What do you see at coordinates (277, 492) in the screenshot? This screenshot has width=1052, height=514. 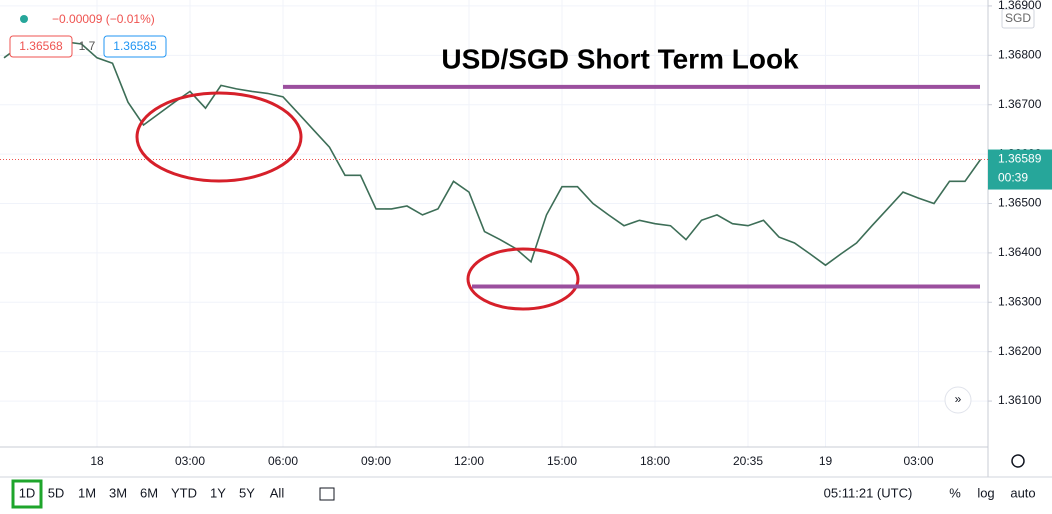 I see `range-button: All` at bounding box center [277, 492].